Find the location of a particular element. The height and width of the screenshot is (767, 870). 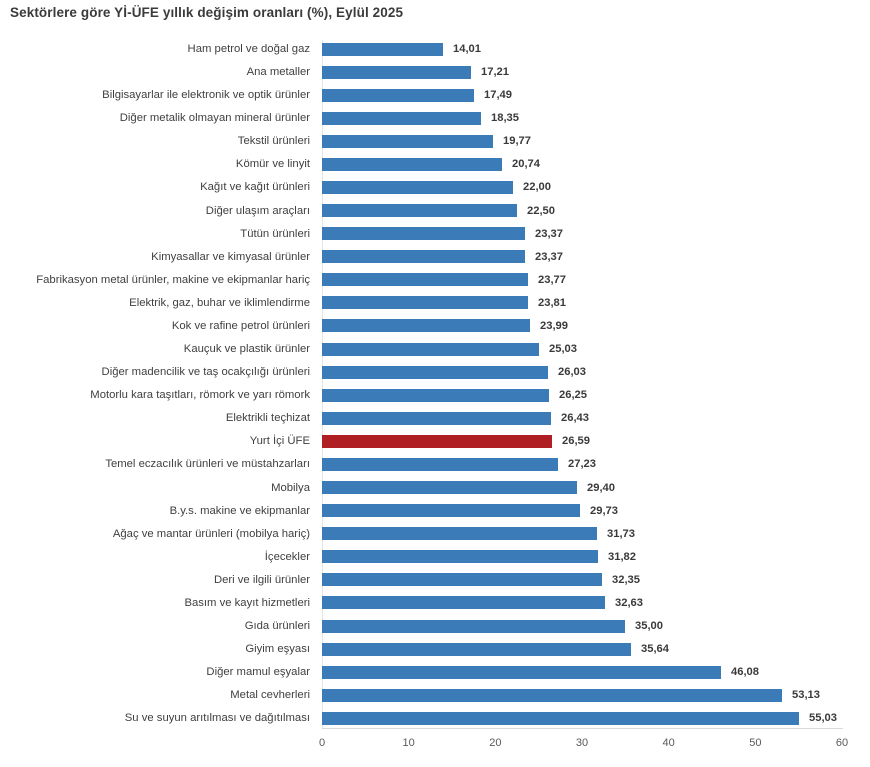

chart-row: Kok ve rafine petrol ürünleri 23,99 is located at coordinates (435, 326).